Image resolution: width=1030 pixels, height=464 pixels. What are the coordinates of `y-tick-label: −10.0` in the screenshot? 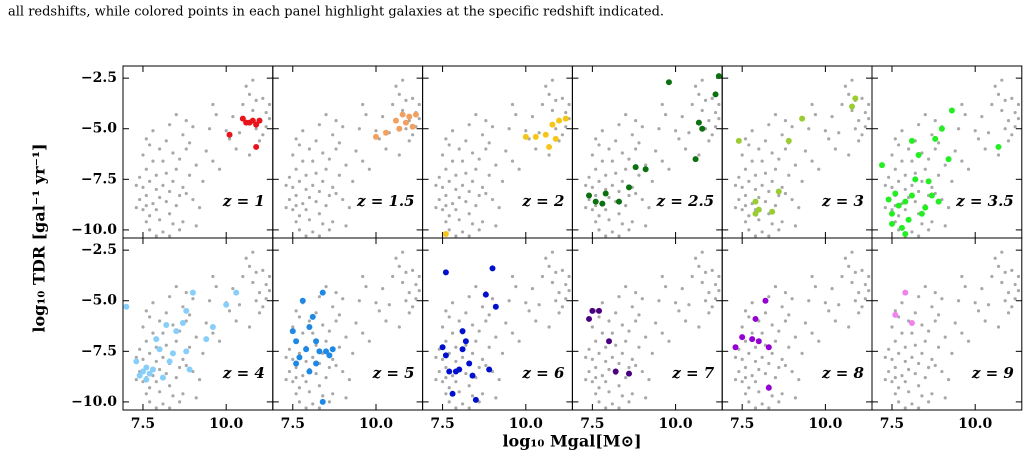 It's located at (94, 230).